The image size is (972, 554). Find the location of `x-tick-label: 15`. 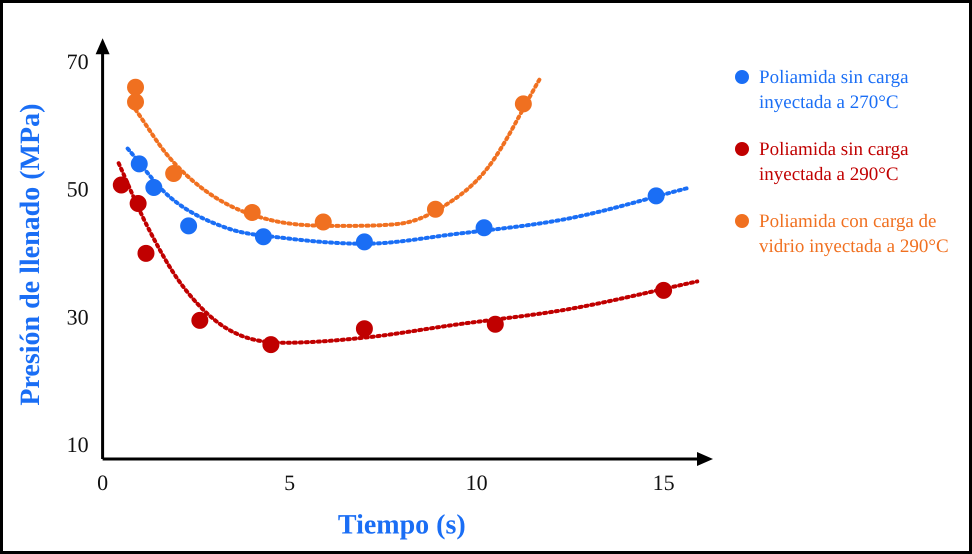

x-tick-label: 15 is located at coordinates (663, 482).